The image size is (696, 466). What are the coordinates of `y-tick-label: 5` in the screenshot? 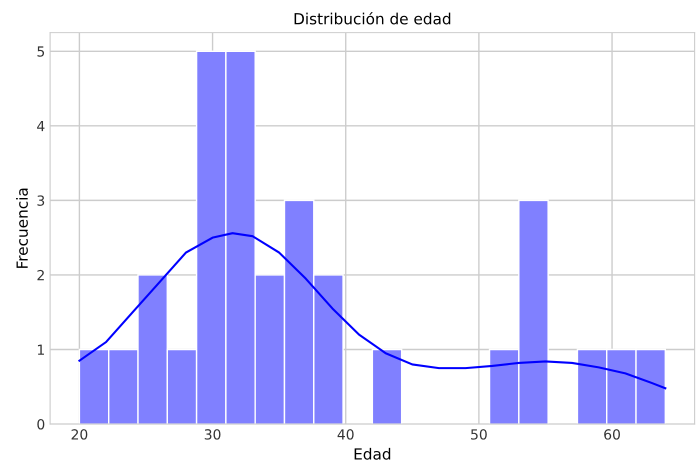 It's located at (40, 51).